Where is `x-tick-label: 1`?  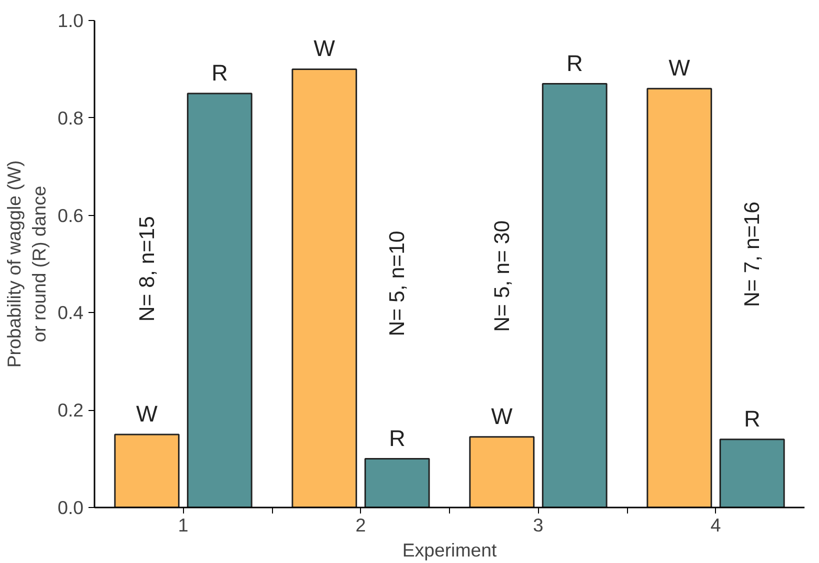
x-tick-label: 1 is located at coordinates (183, 525).